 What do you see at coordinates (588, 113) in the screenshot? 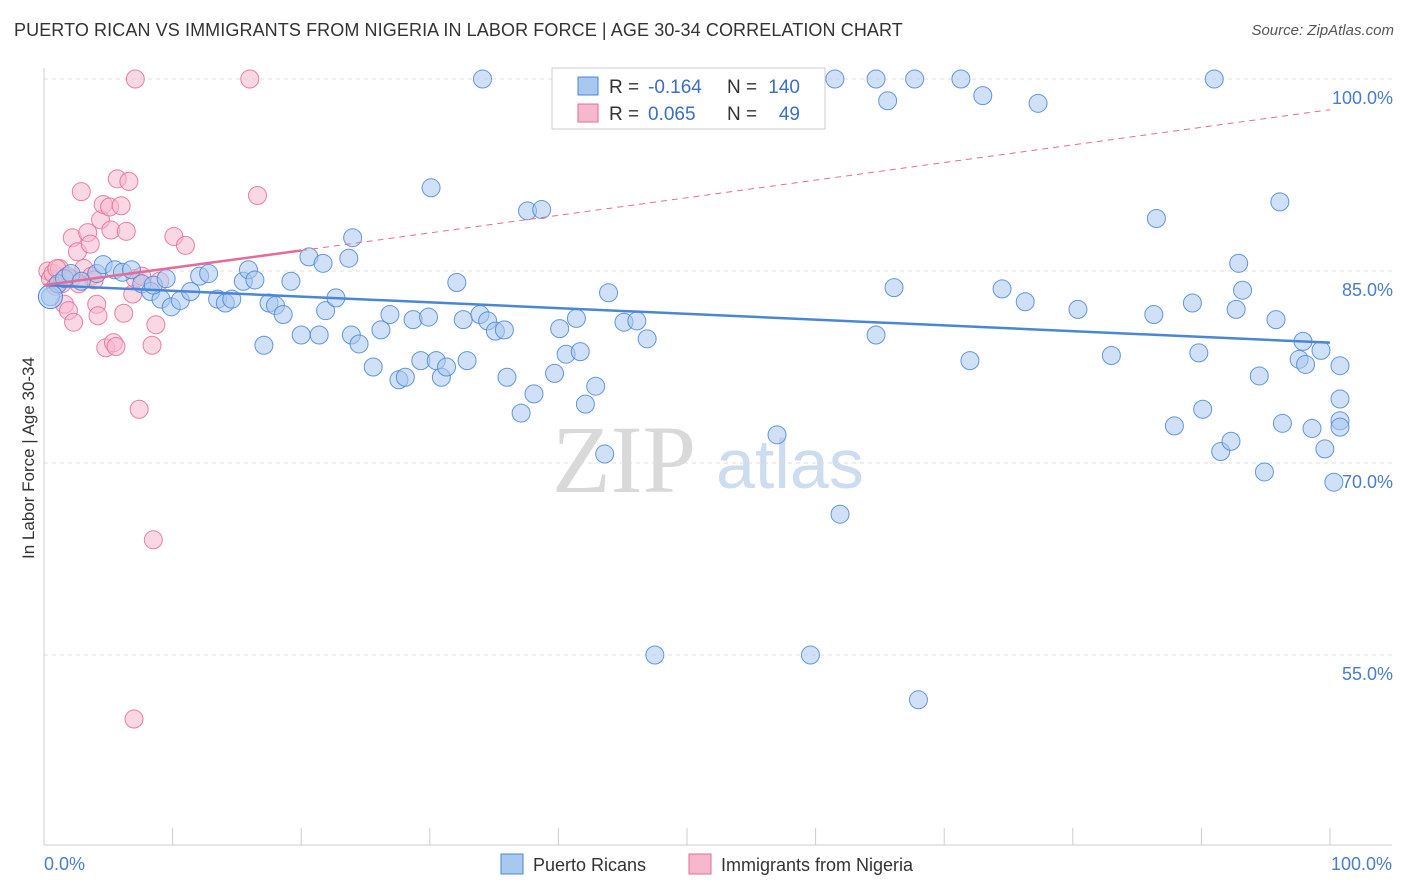
I see `stats-swatch-pink` at bounding box center [588, 113].